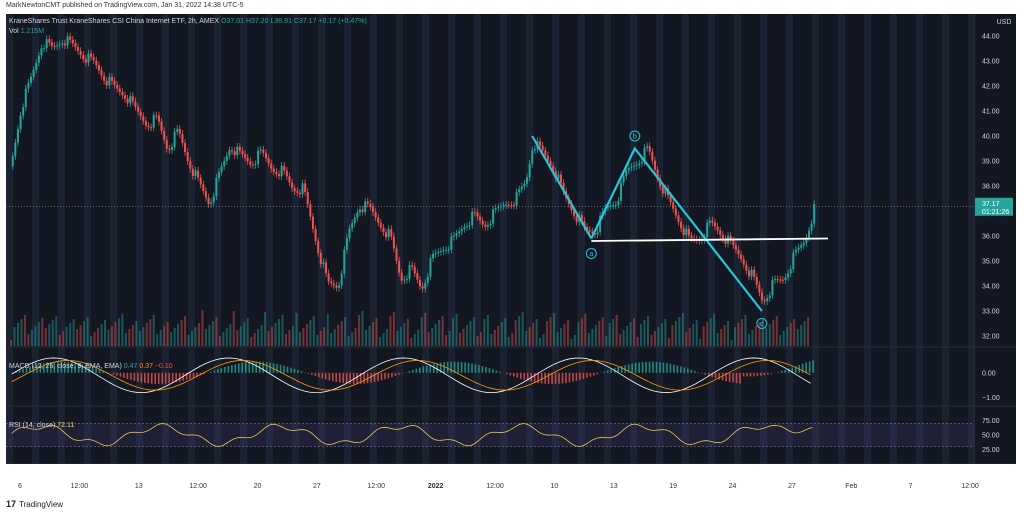  I want to click on wave-label: c, so click(762, 324).